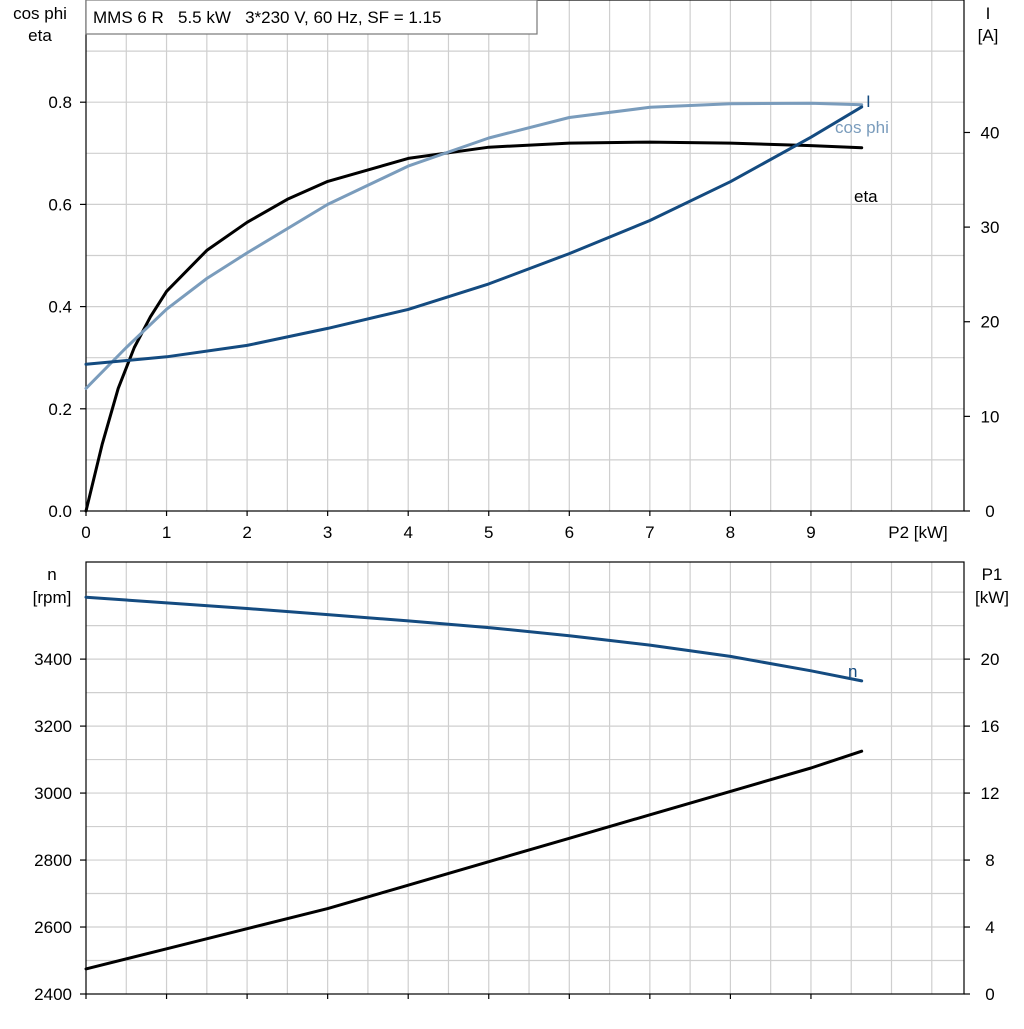 Image resolution: width=1024 pixels, height=1029 pixels. I want to click on y-left-tick-label: 2800, so click(53, 860).